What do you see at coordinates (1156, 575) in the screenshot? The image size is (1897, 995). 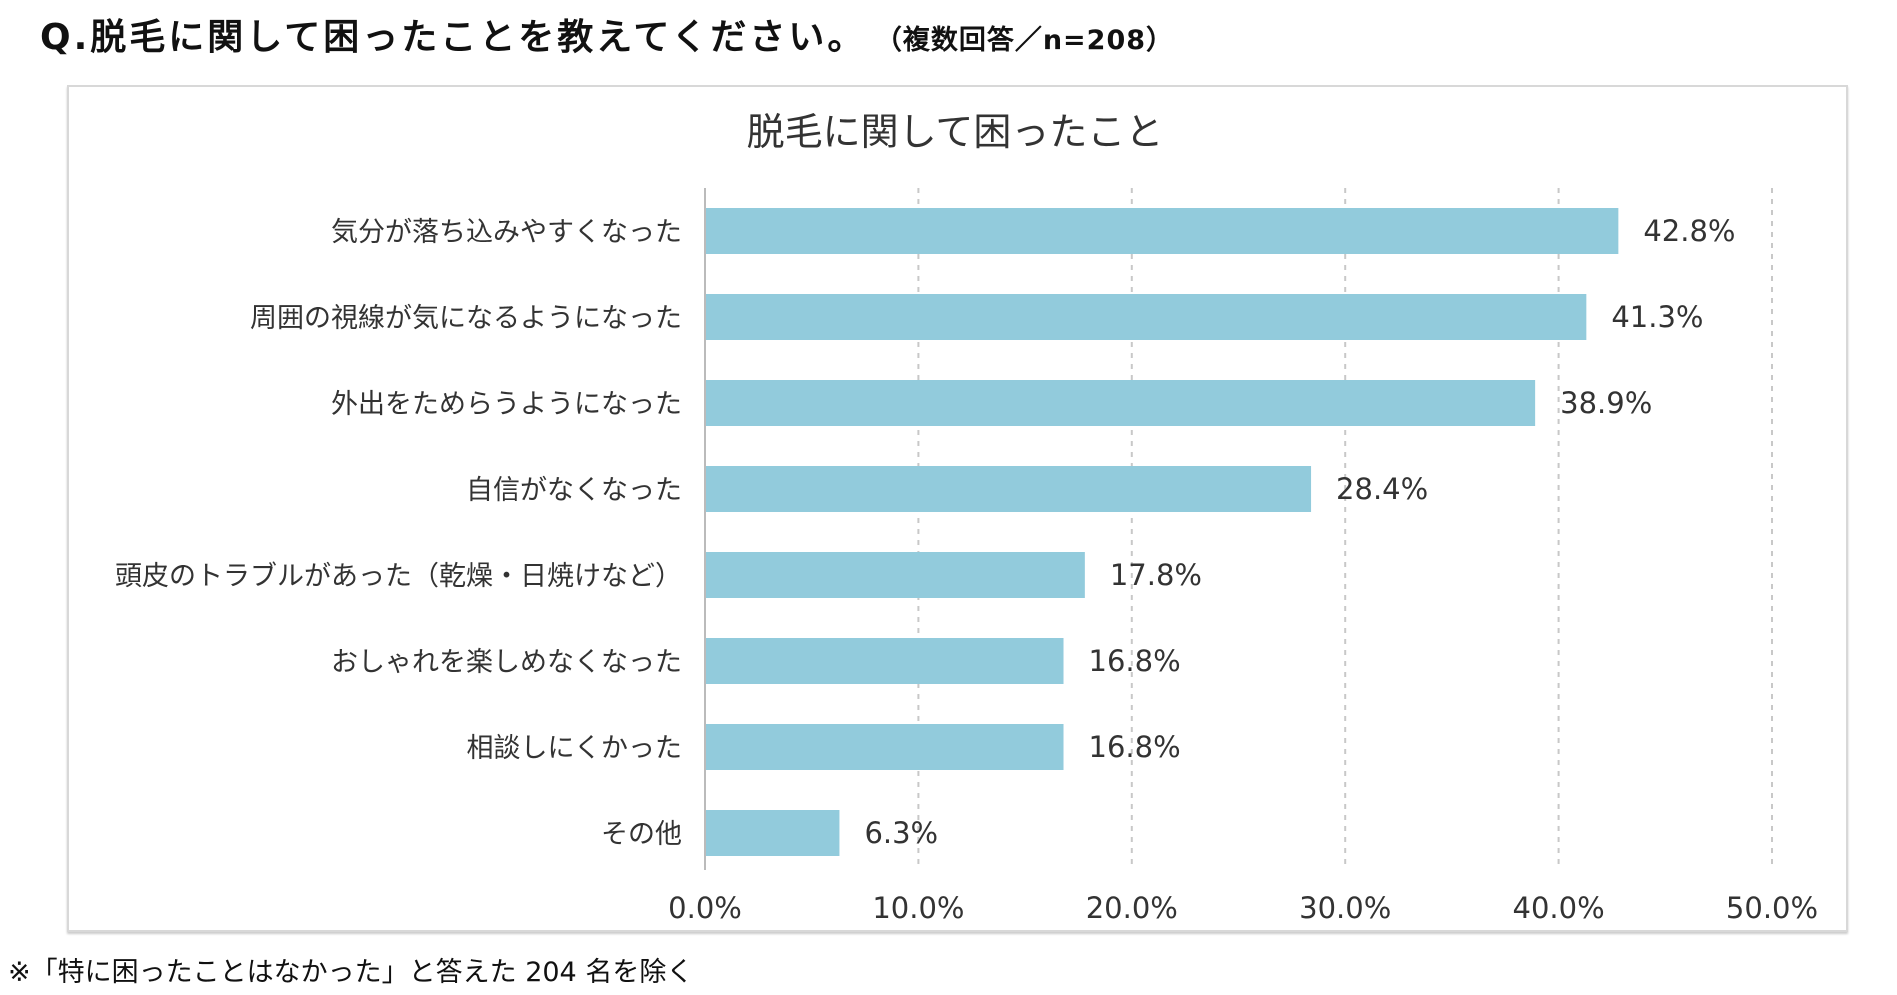 I see `value-label: 17.8%` at bounding box center [1156, 575].